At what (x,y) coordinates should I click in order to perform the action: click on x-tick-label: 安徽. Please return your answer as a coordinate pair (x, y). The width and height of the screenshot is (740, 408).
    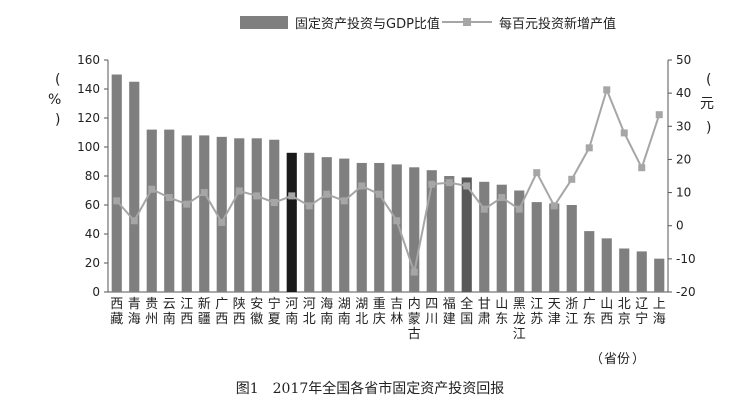
    Looking at the image, I should click on (256, 312).